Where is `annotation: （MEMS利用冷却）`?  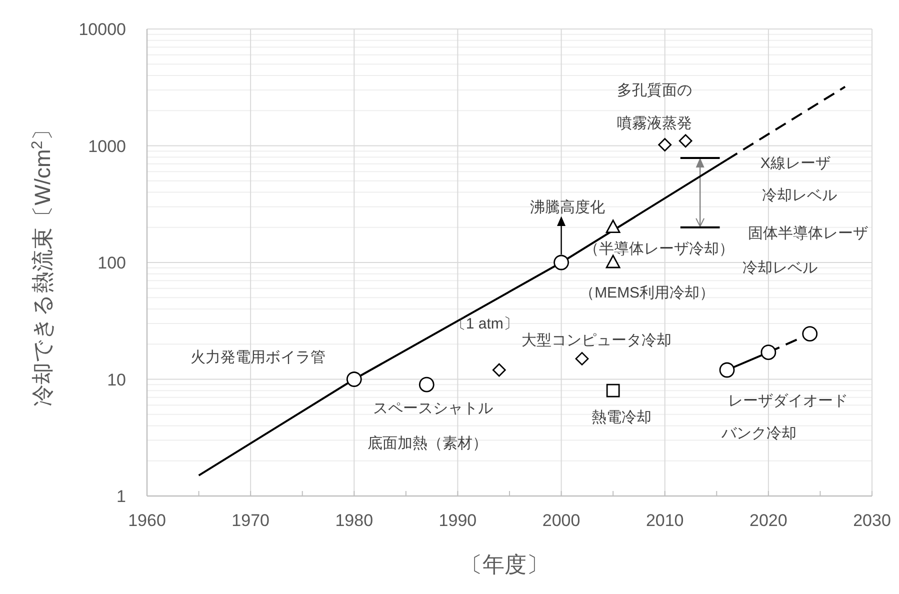
annotation: （MEMS利用冷却） is located at coordinates (647, 293).